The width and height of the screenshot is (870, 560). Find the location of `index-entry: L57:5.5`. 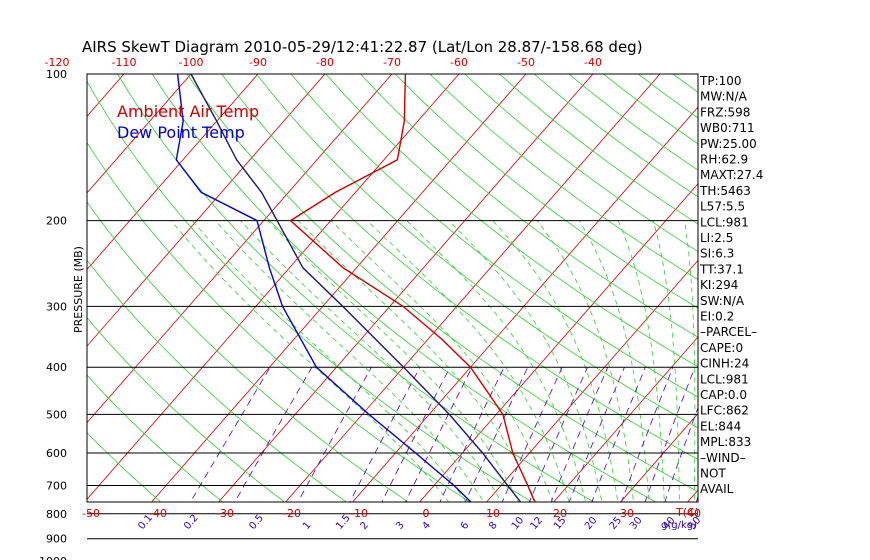

index-entry: L57:5.5 is located at coordinates (722, 207).